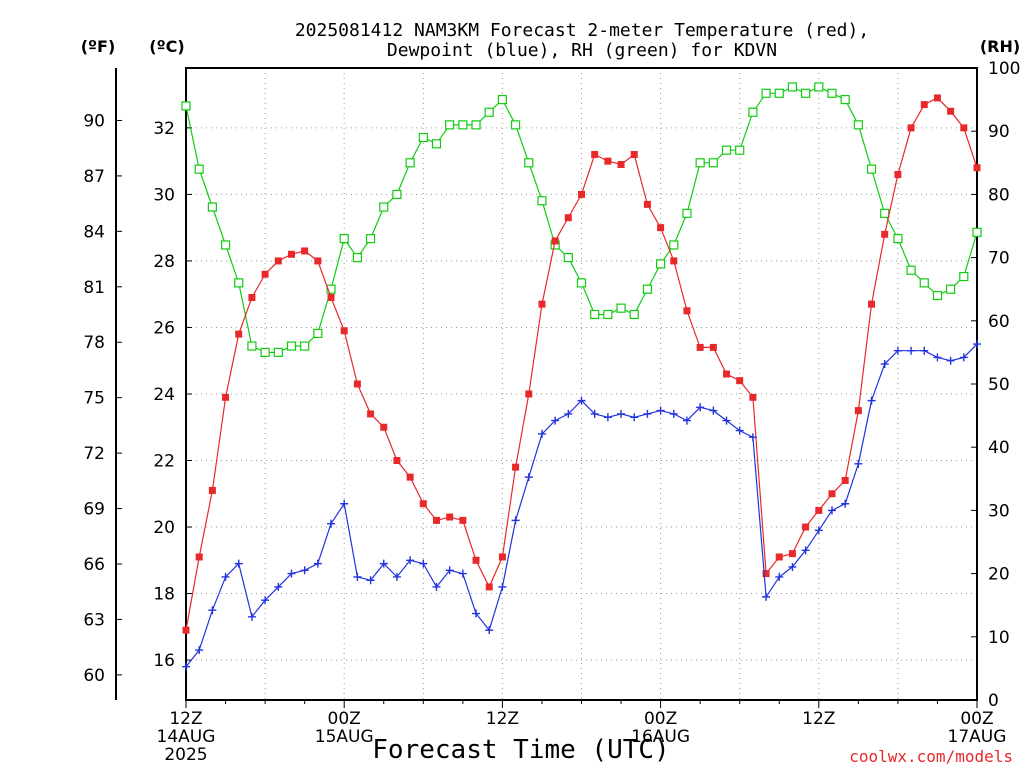  What do you see at coordinates (185, 755) in the screenshot?
I see `x-tick-year: 2025` at bounding box center [185, 755].